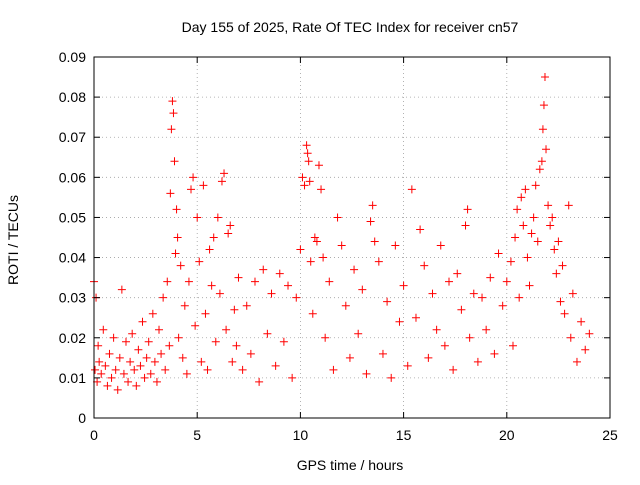 This screenshot has width=640, height=485. Describe the element at coordinates (72, 298) in the screenshot. I see `y-tick-label: 0.03` at that location.